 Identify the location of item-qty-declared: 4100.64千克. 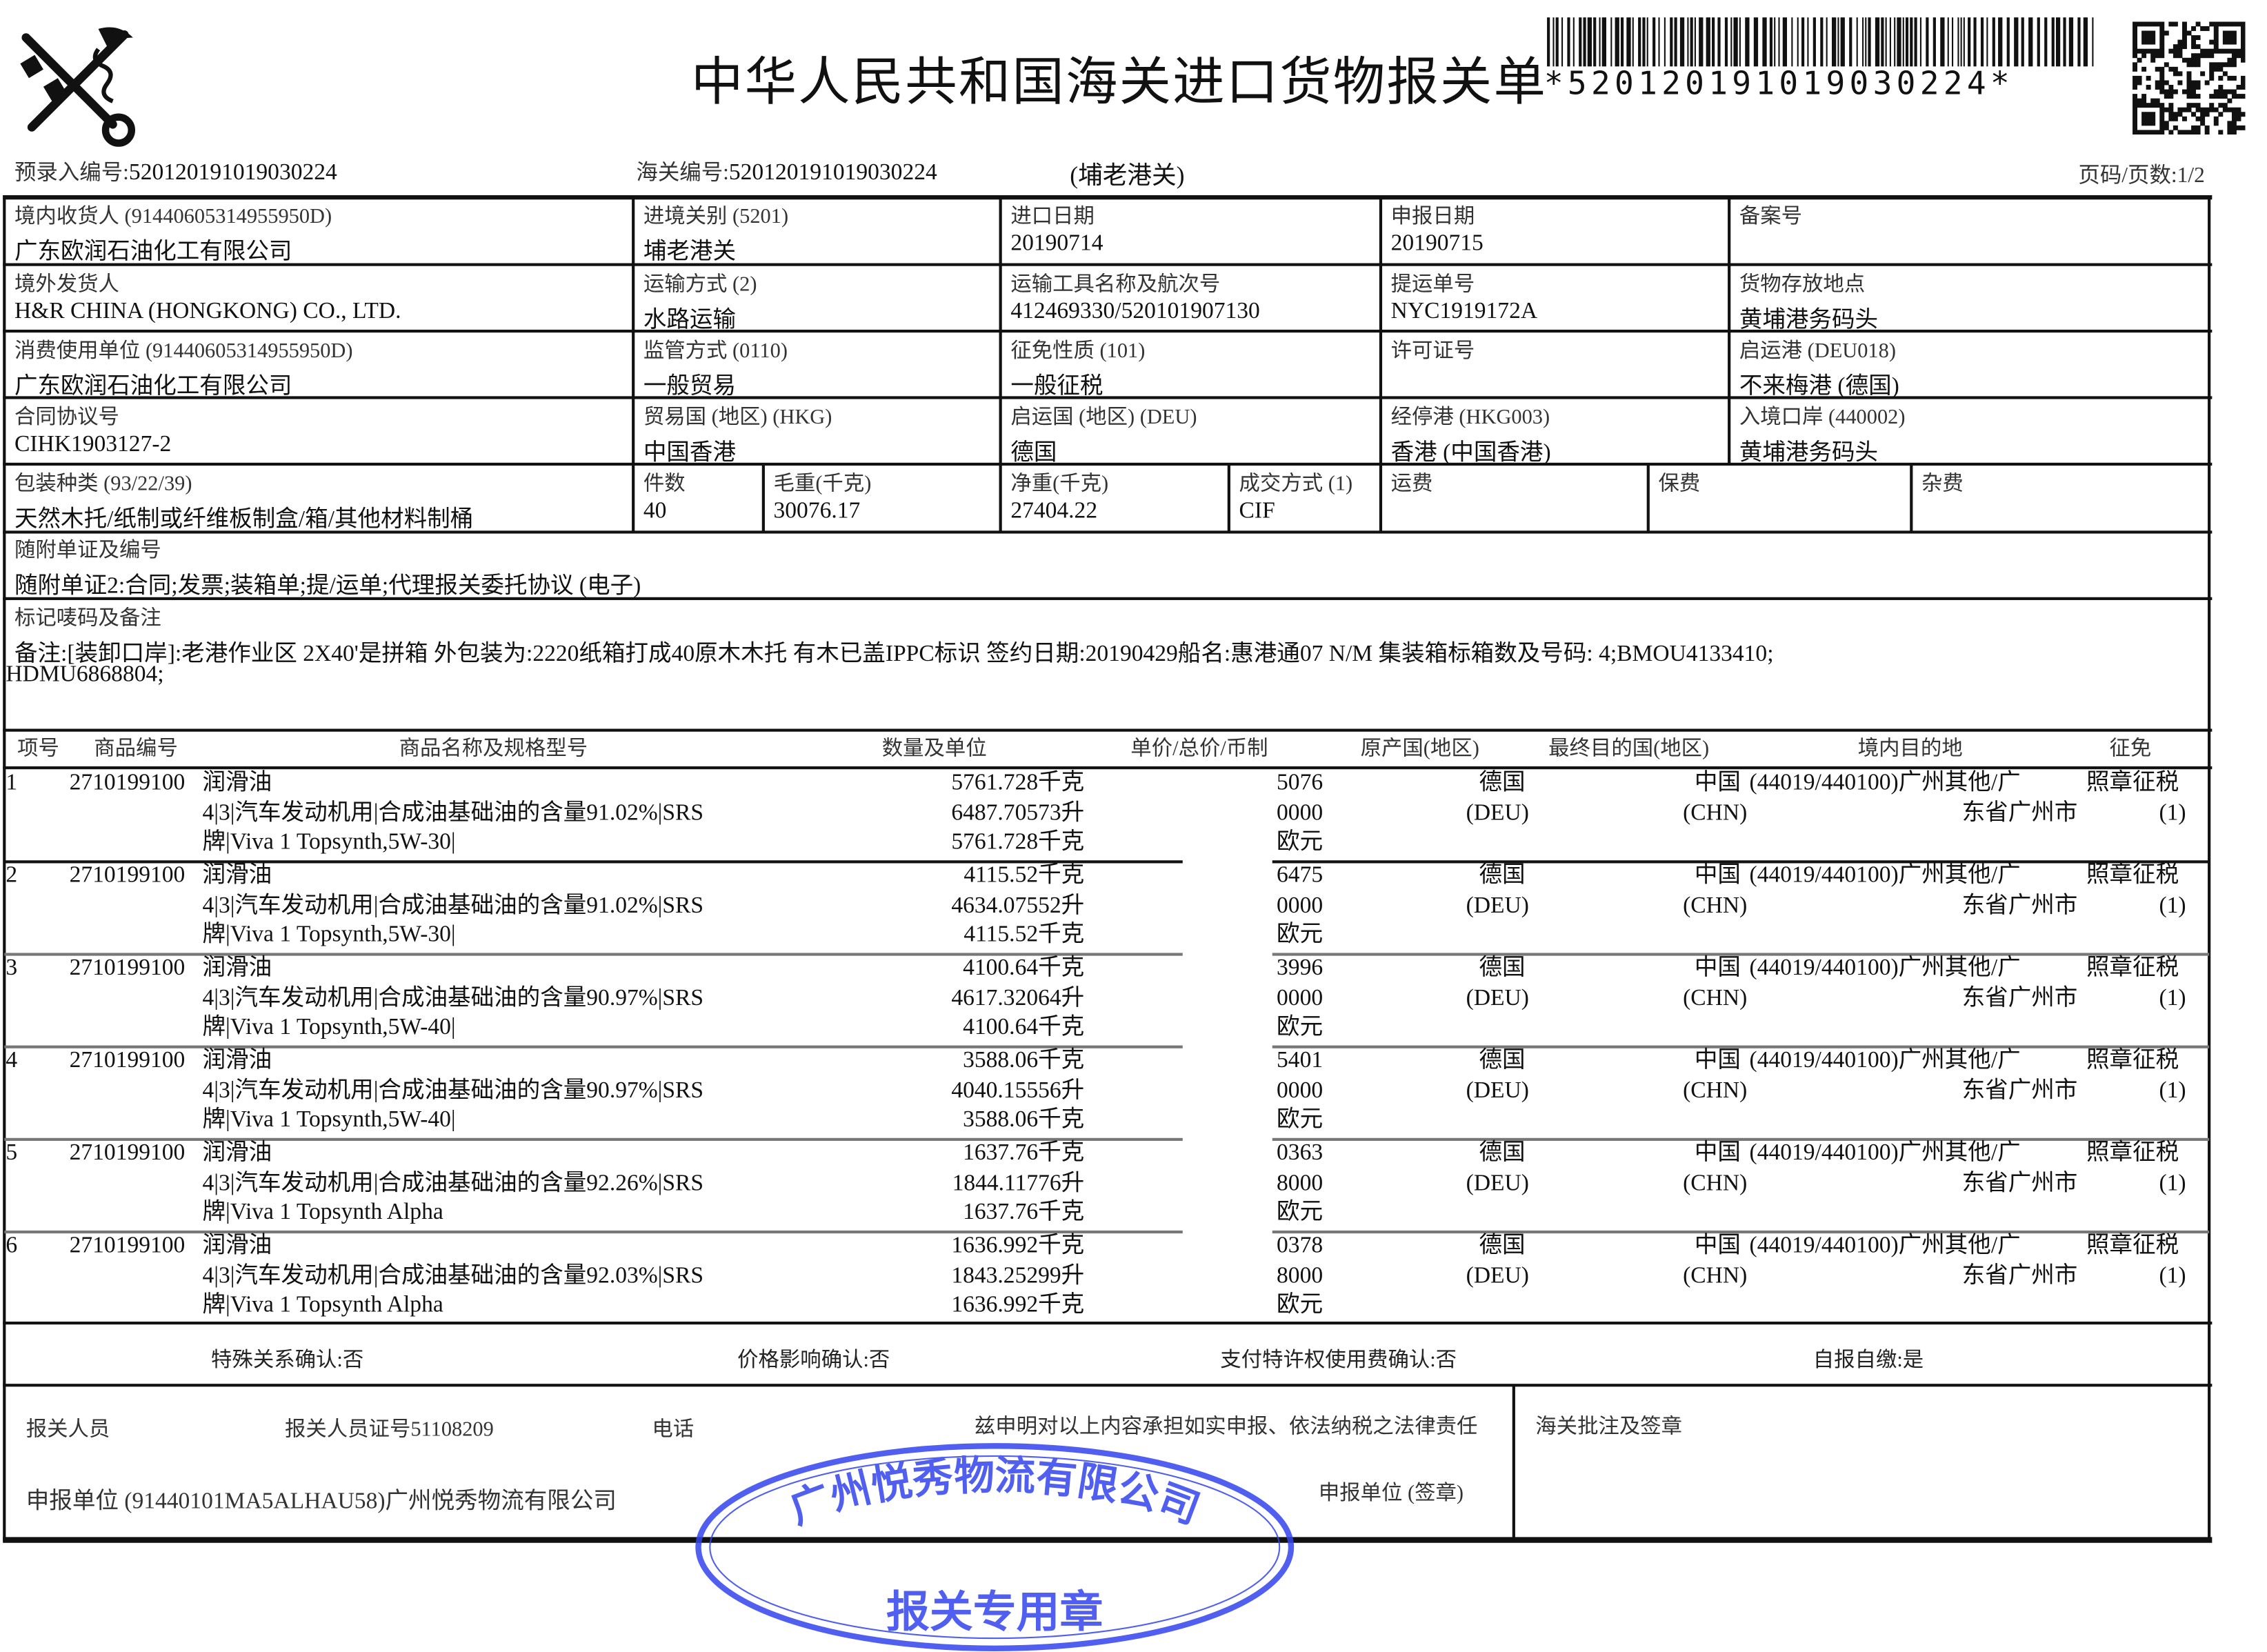
(1024, 1027).